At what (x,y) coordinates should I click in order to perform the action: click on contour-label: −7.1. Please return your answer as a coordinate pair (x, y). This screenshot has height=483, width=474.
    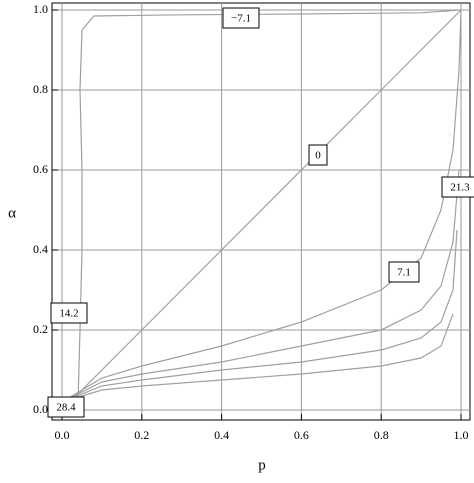
    Looking at the image, I should click on (241, 19).